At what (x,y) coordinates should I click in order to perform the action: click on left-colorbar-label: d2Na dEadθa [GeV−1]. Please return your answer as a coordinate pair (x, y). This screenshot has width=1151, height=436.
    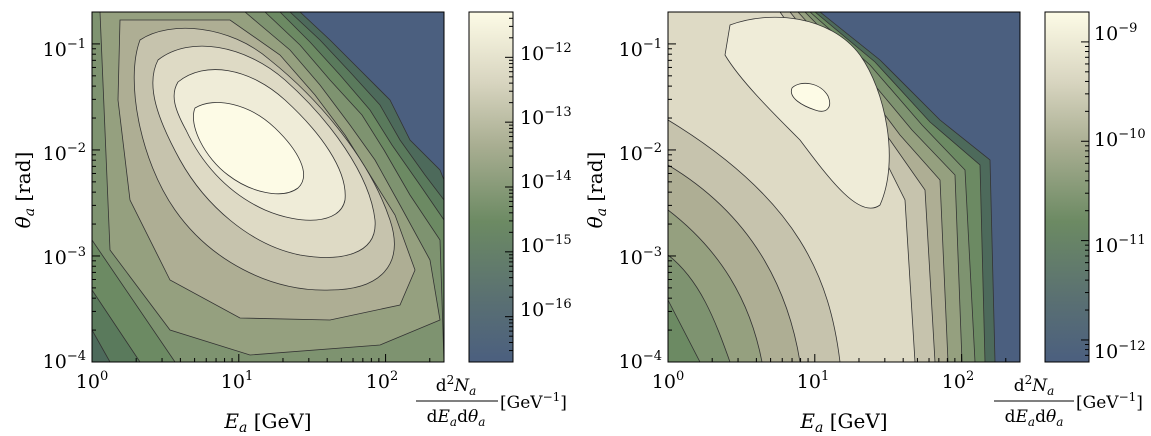
    Looking at the image, I should click on (491, 401).